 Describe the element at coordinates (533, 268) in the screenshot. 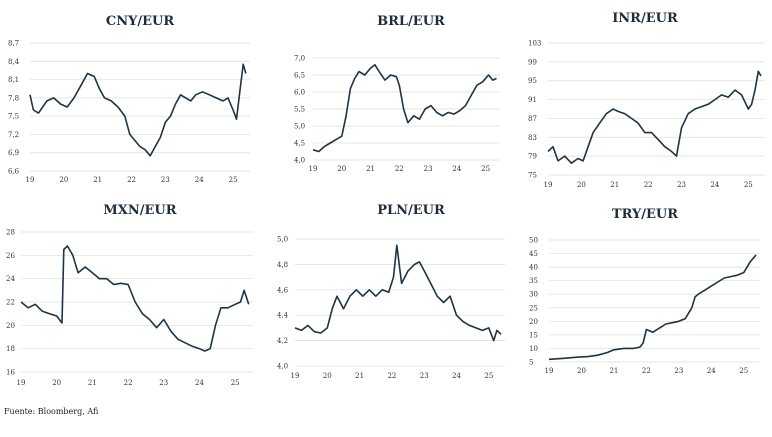

I see `y-tick-label: 40` at that location.